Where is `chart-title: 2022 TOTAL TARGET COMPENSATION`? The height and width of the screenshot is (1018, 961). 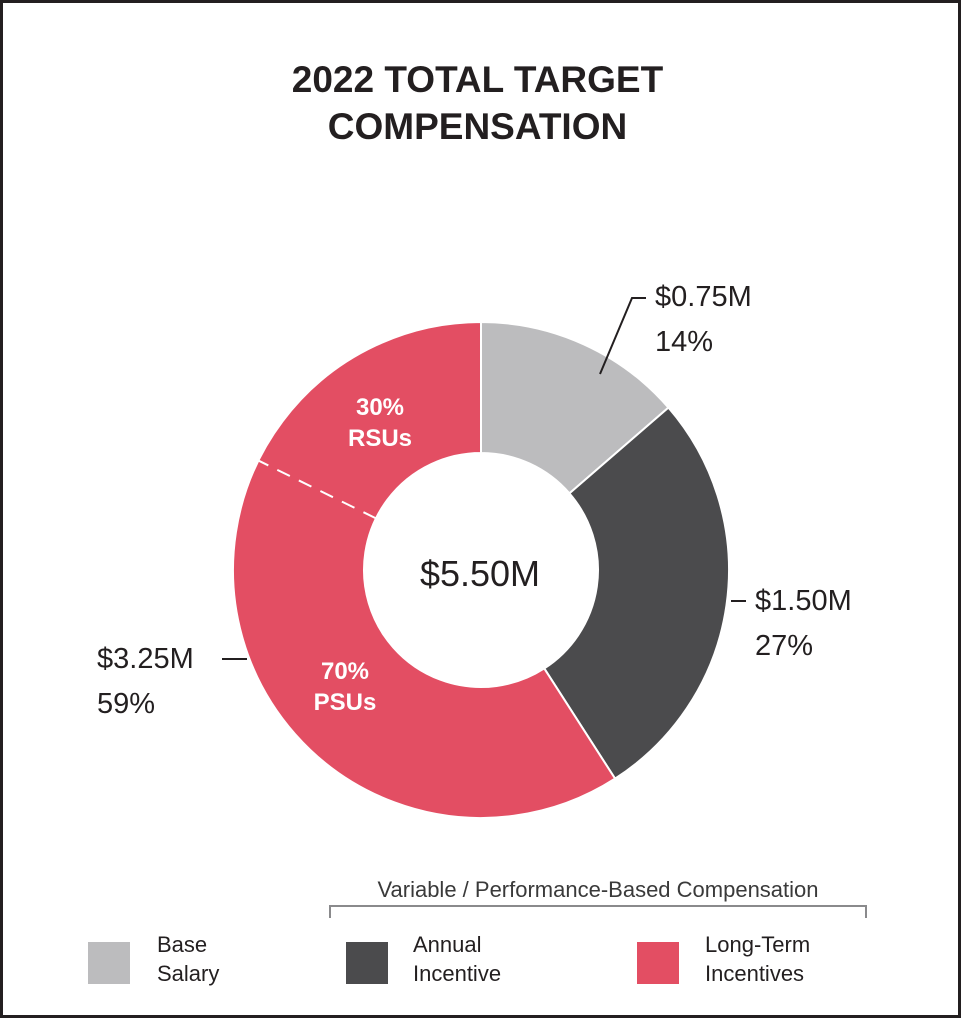
chart-title: 2022 TOTAL TARGET COMPENSATION is located at coordinates (477, 103).